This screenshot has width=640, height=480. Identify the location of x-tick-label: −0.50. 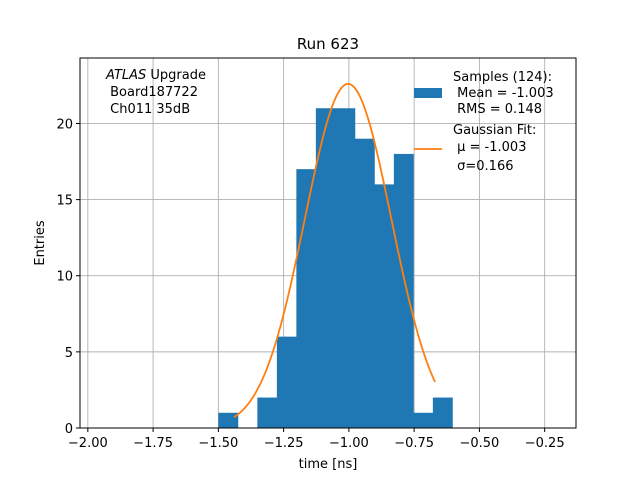
(479, 443).